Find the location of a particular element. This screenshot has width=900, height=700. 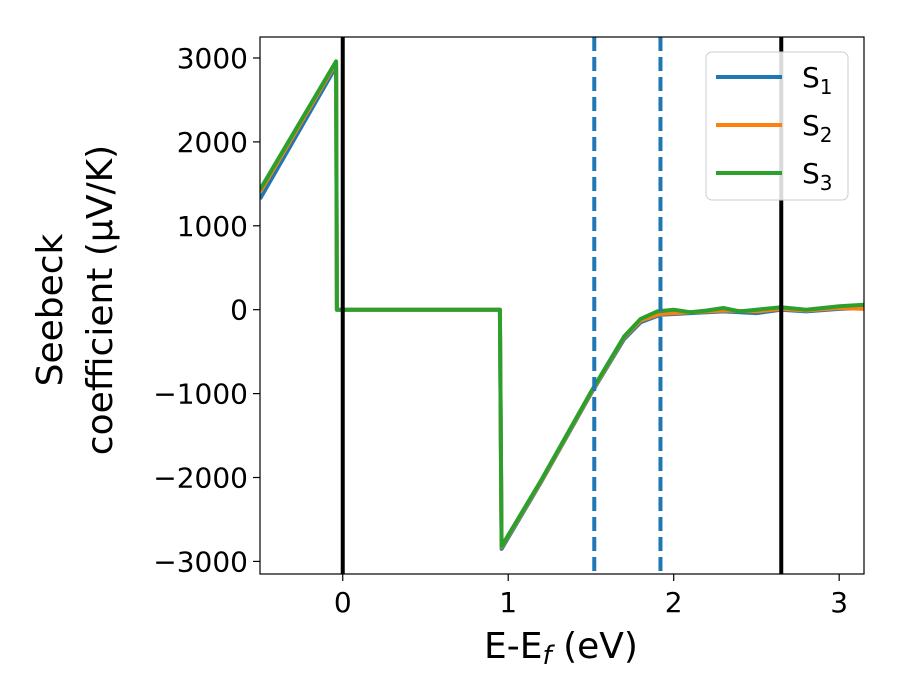

x-tick-label: 1 is located at coordinates (508, 602).